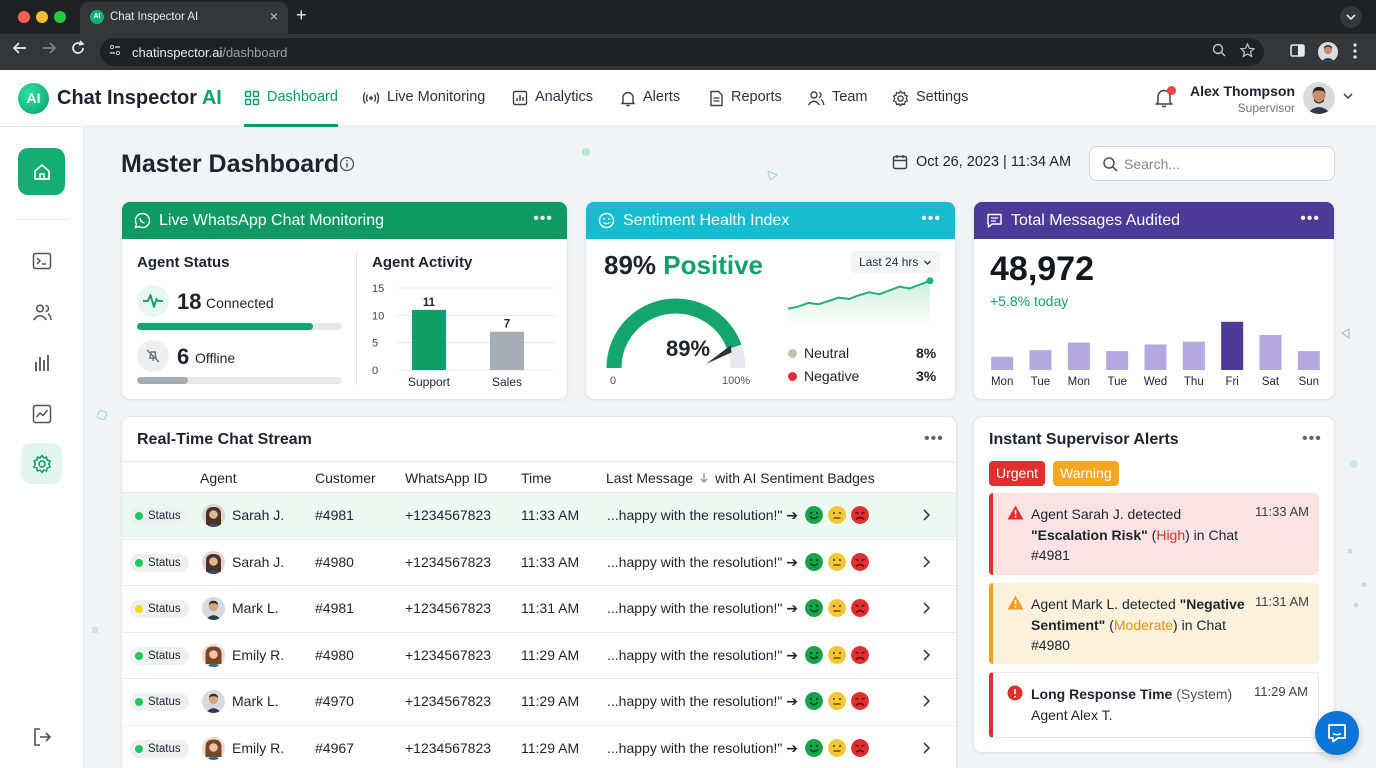  Describe the element at coordinates (1135, 545) in the screenshot. I see `alert-escalation-chat: ) in Chat #4981` at that location.